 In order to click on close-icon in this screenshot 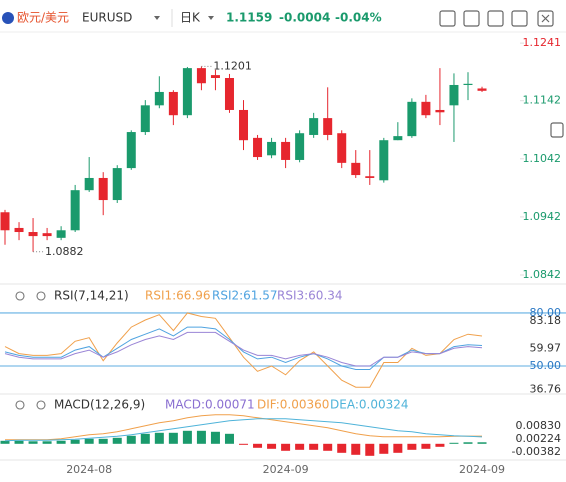, I will do `click(545, 18)`.